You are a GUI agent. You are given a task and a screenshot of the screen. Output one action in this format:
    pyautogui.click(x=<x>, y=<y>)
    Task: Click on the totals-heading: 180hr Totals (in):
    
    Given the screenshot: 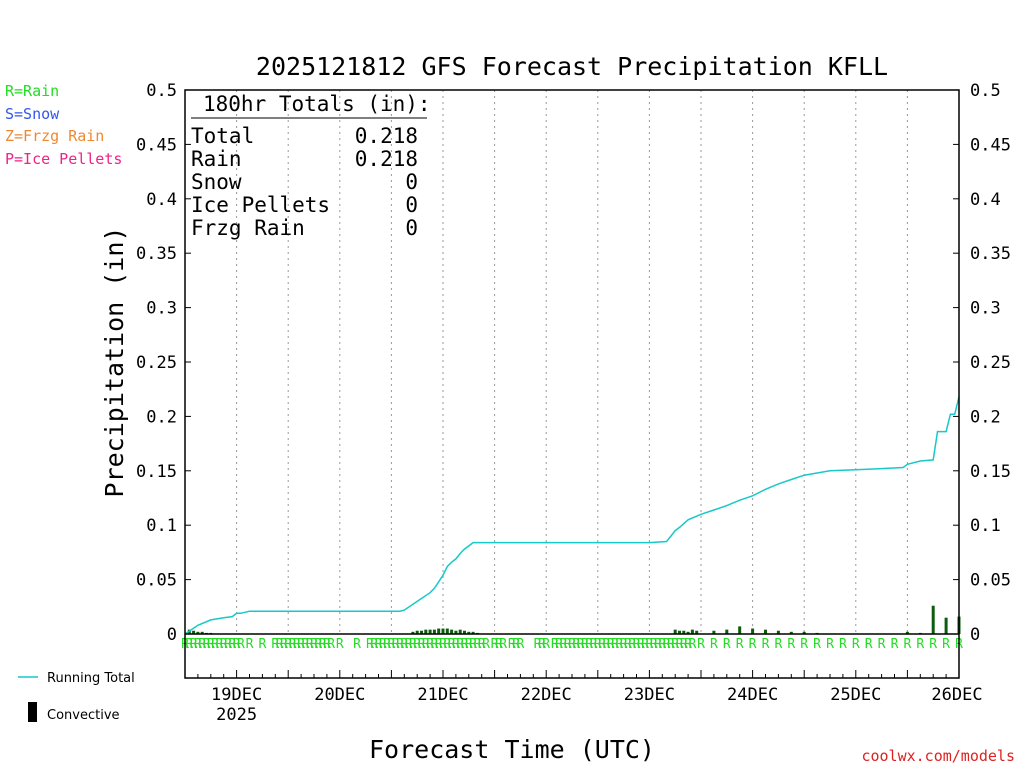 What is the action you would take?
    pyautogui.click(x=317, y=104)
    